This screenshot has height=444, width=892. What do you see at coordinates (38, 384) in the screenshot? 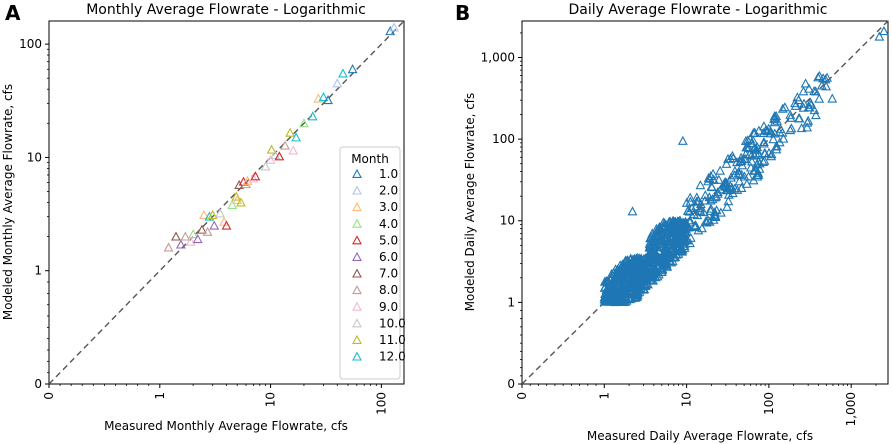
I see `y-tick-label: 0` at bounding box center [38, 384].